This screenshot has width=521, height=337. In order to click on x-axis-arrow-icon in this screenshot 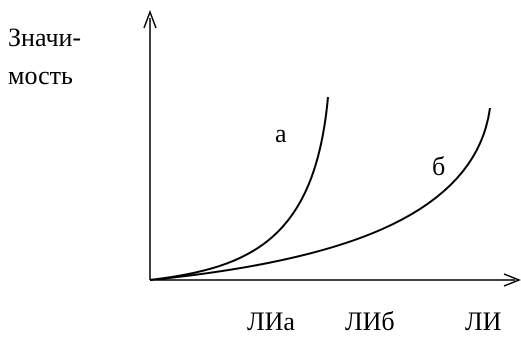, I will do `click(512, 280)`.